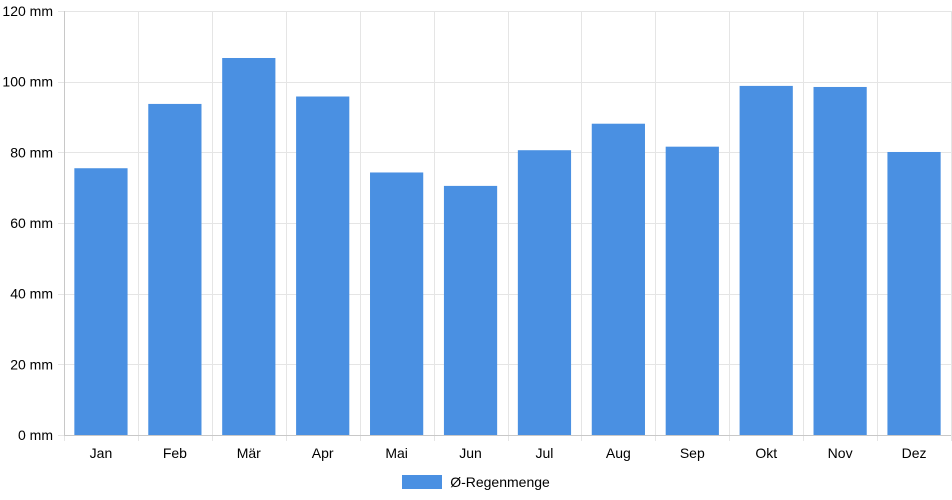  I want to click on bar-sep, so click(692, 290).